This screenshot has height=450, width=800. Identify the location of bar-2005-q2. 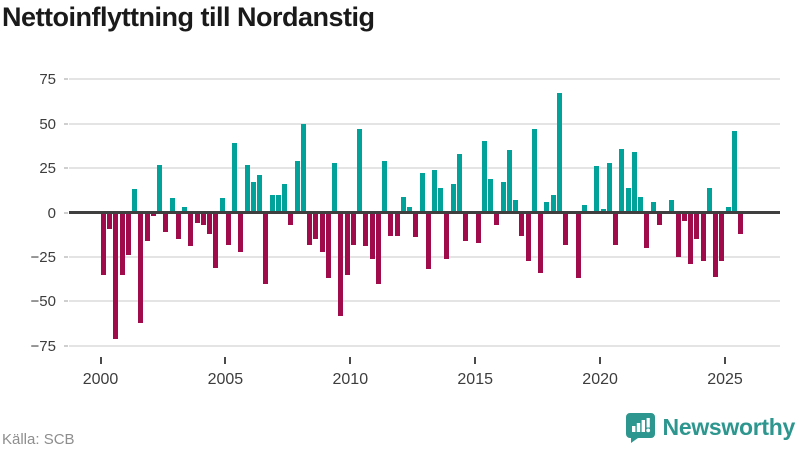
(235, 178).